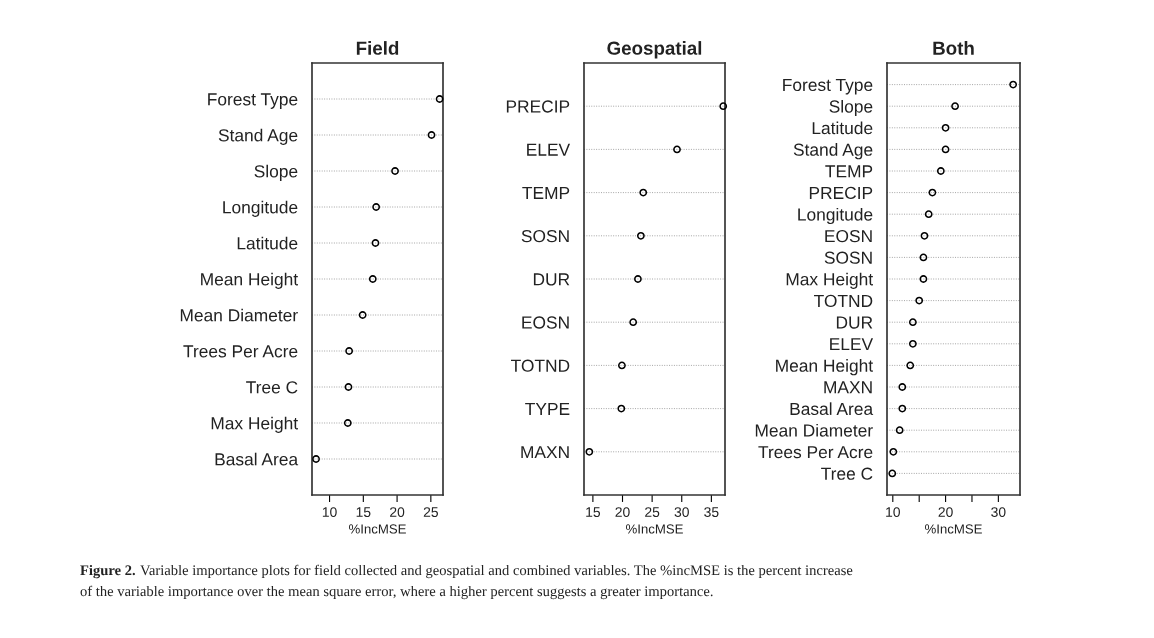 Image resolution: width=1154 pixels, height=638 pixels. Describe the element at coordinates (396, 592) in the screenshot. I see `text: of the variable importance over the mean square error, where a higher percent suggests a greater importance.` at that location.